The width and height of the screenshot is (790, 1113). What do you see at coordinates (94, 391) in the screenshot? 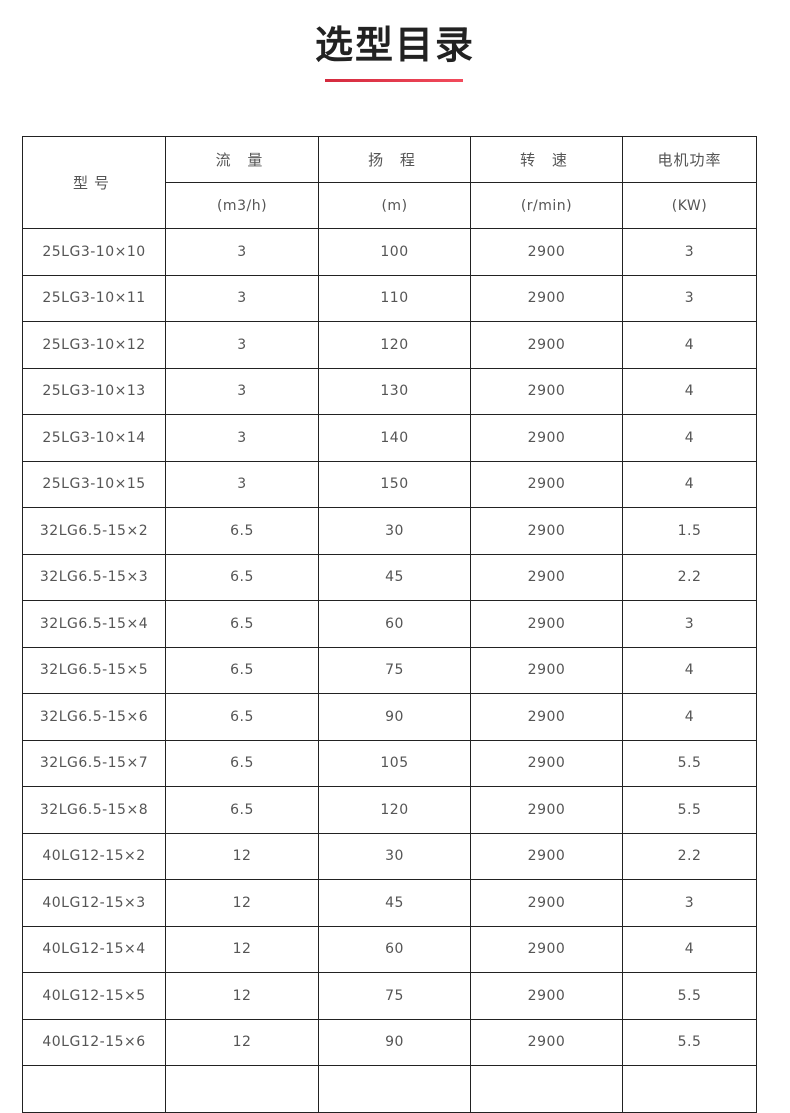
I see `cell-model: 25LG3-10×13` at bounding box center [94, 391].